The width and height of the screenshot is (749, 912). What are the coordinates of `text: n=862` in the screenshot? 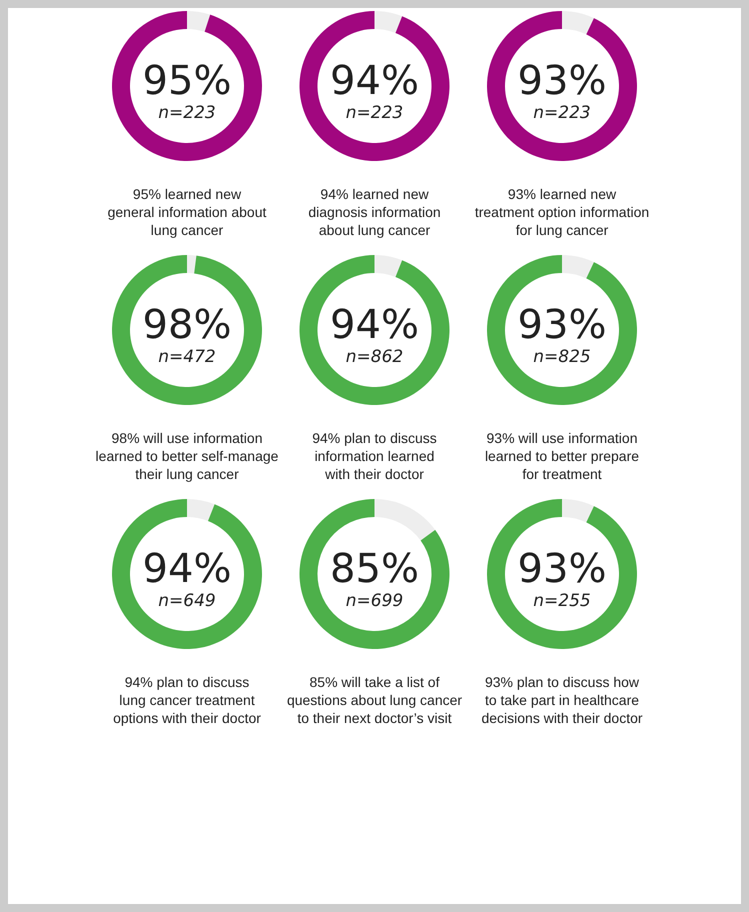 It's located at (375, 357).